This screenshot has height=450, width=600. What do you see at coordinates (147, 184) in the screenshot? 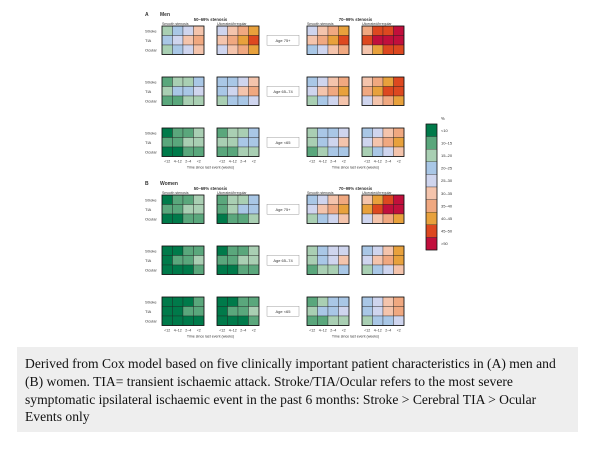
I see `panel-letter: B` at bounding box center [147, 184].